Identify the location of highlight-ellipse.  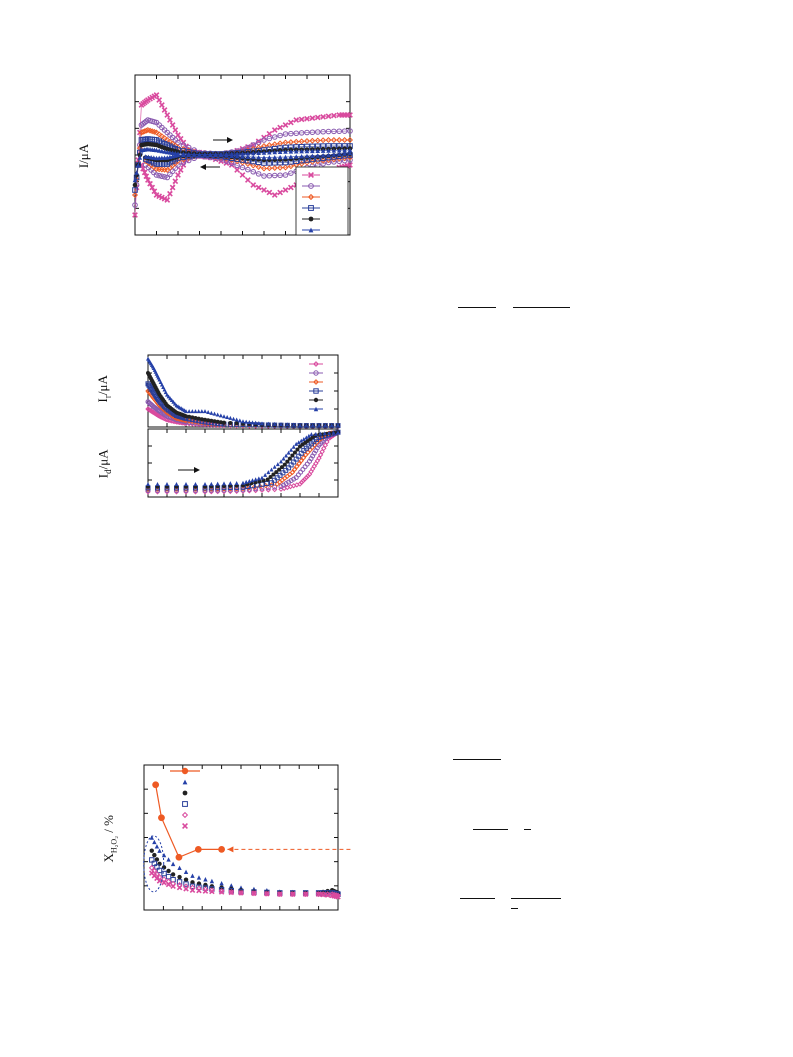
(154, 864).